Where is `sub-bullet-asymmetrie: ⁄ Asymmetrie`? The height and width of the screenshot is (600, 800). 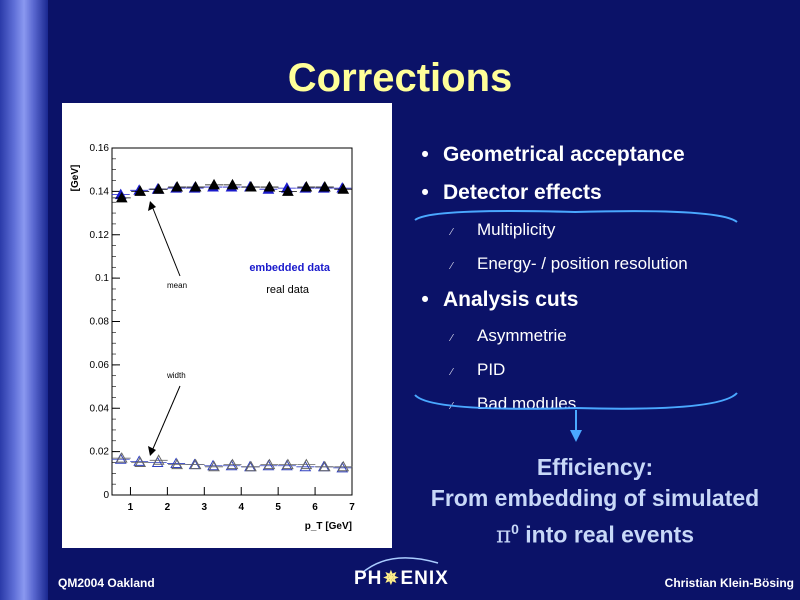
sub-bullet-asymmetrie: ⁄ Asymmetrie is located at coordinates (509, 336).